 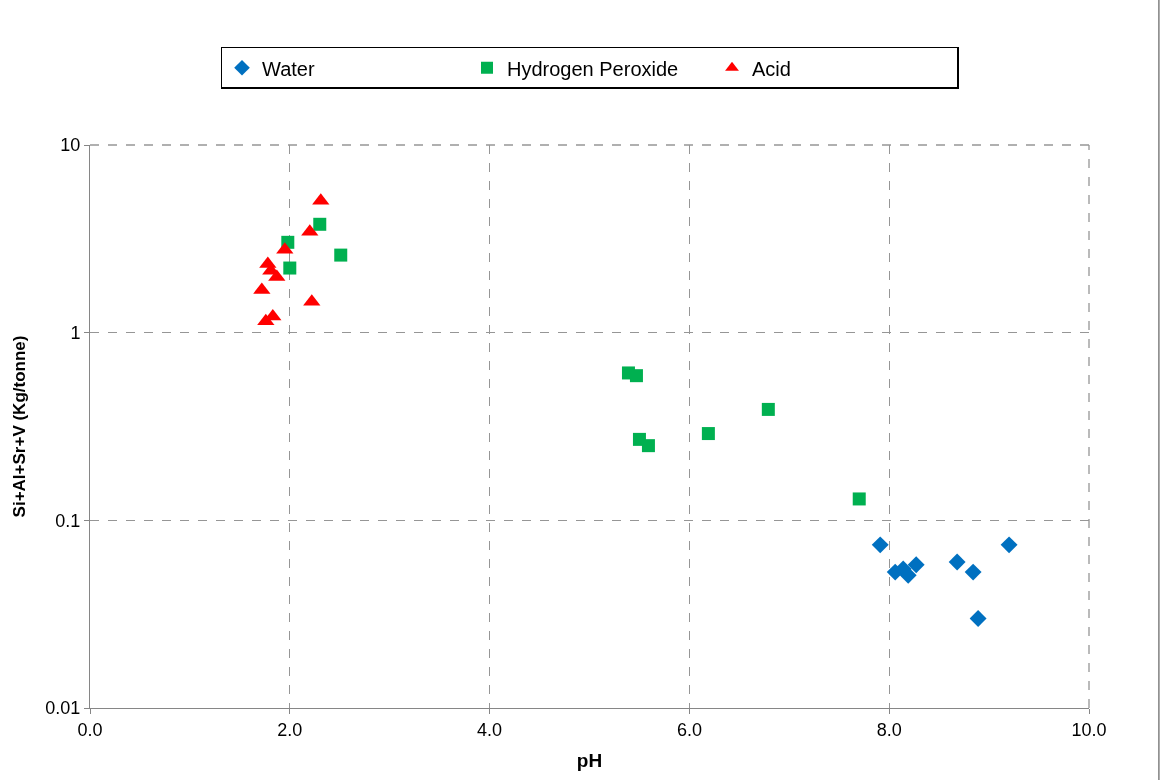 I want to click on legend-label: Water, so click(x=288, y=68).